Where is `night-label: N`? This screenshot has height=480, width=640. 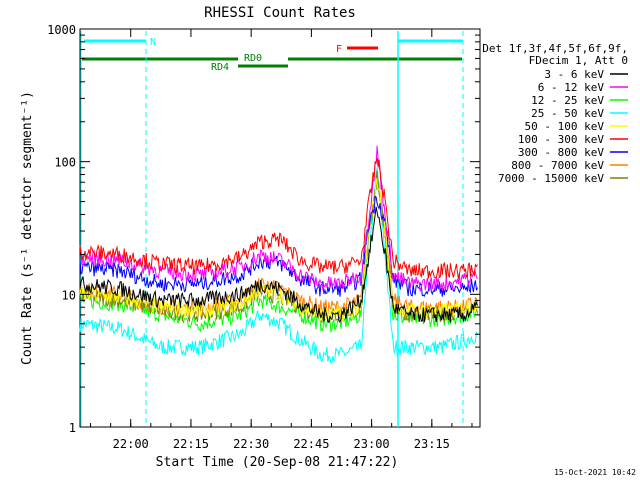
night-label: N is located at coordinates (153, 42).